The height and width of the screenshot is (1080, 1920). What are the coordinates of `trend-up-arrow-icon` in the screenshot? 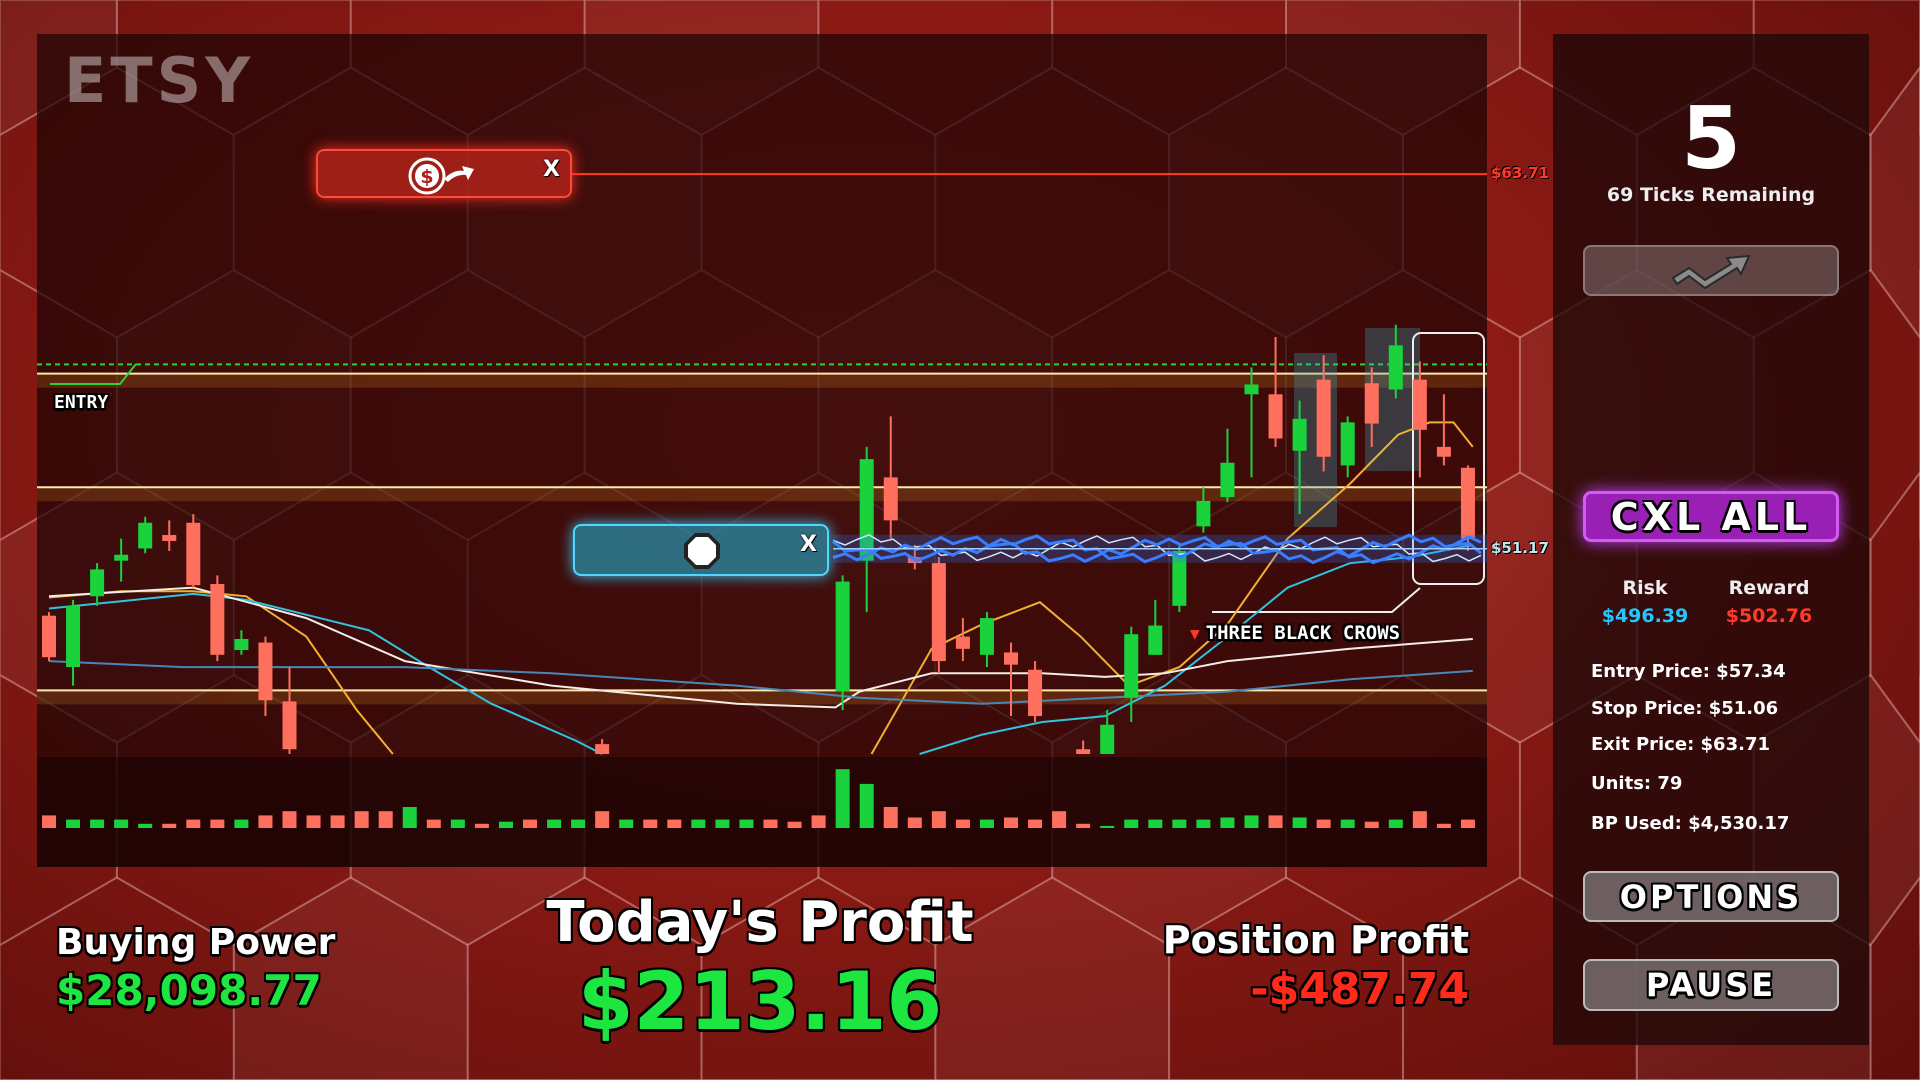 It's located at (1711, 271).